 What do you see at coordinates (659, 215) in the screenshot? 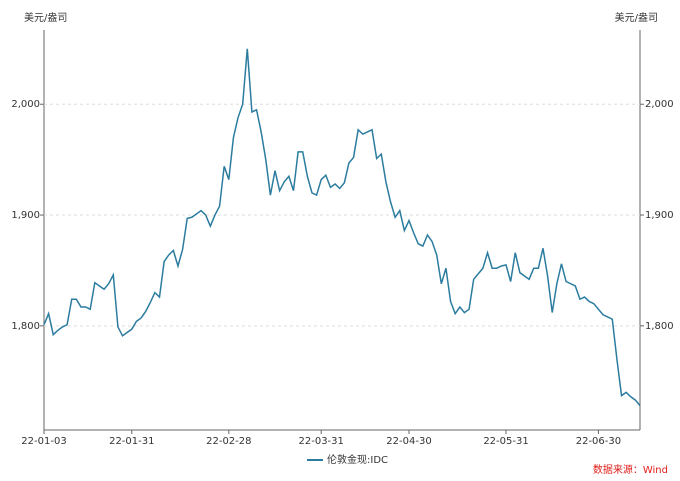
I see `y2-tick-label: 1,900` at bounding box center [659, 215].